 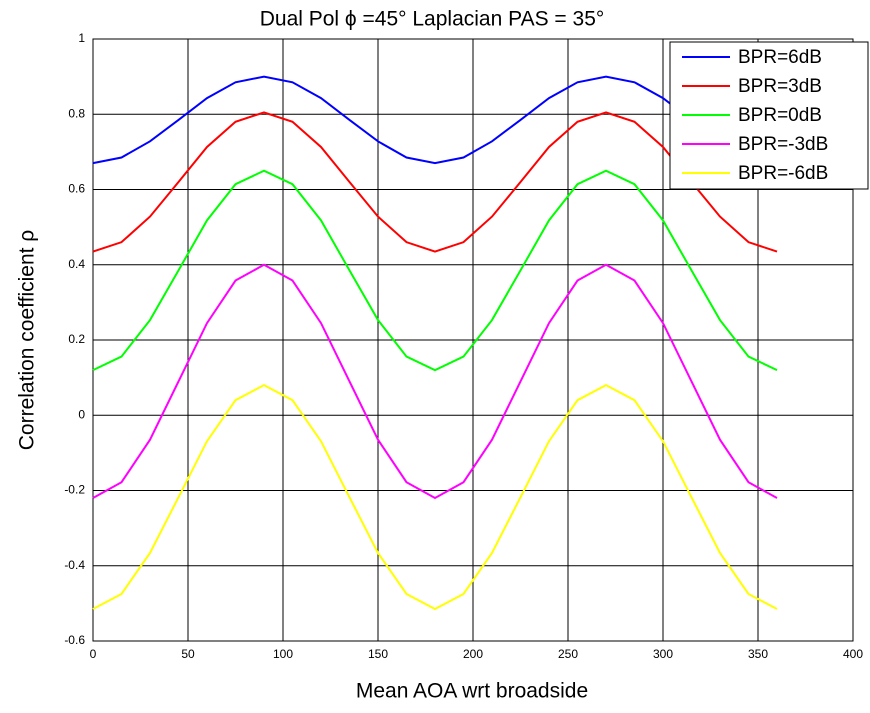 What do you see at coordinates (378, 654) in the screenshot?
I see `x-tick-label: 150` at bounding box center [378, 654].